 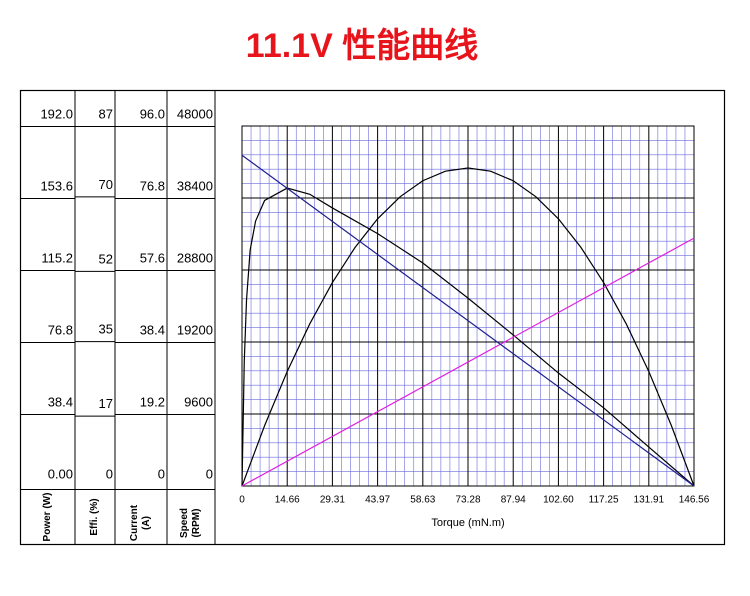 What do you see at coordinates (57, 257) in the screenshot?
I see `scale-label: 115.2` at bounding box center [57, 257].